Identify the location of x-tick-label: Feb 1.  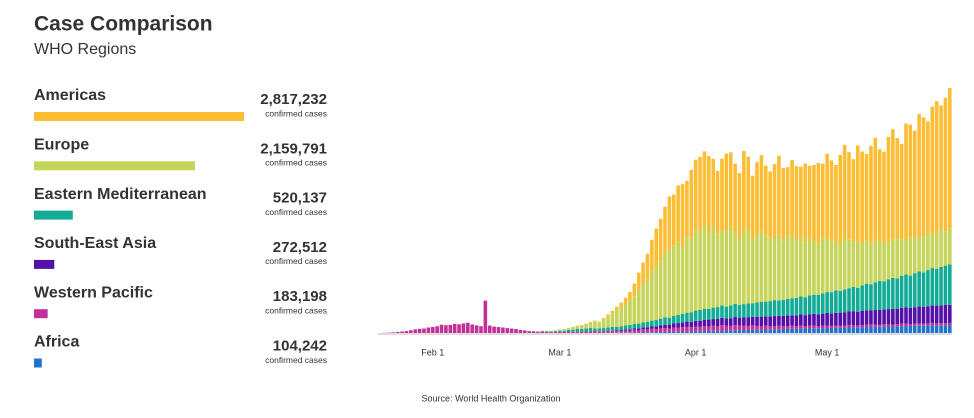
(432, 352).